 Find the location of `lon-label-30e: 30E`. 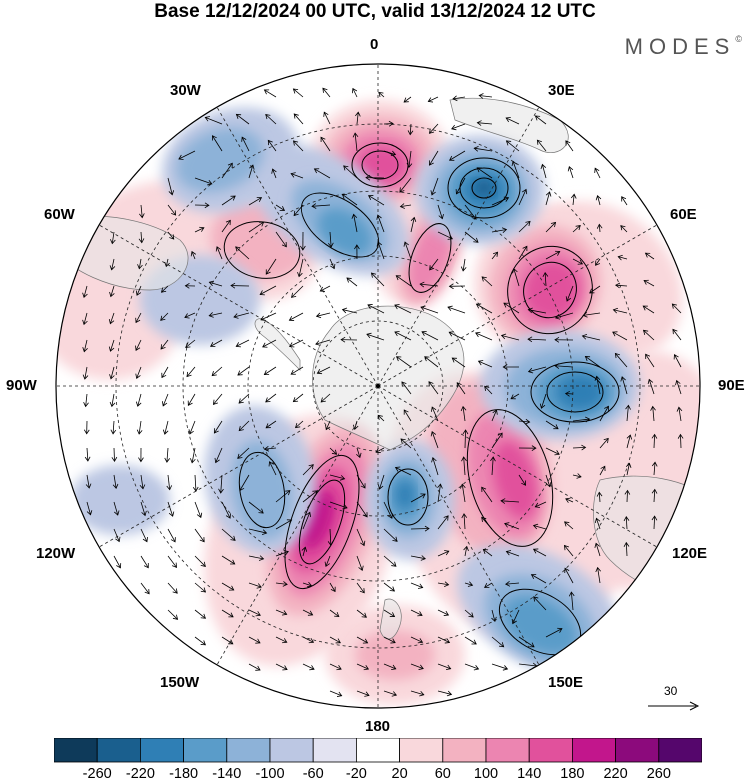

lon-label-30e: 30E is located at coordinates (561, 90).